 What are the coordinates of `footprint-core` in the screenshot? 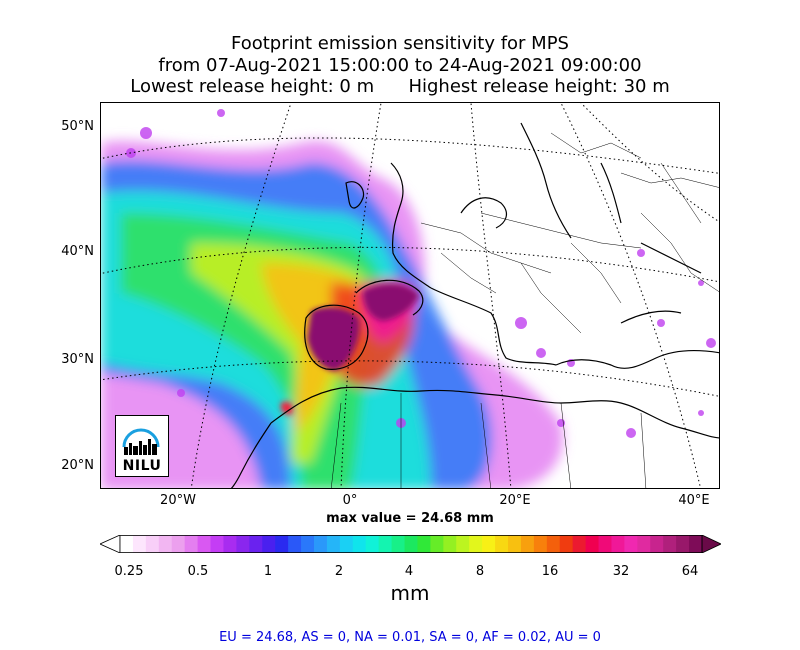 It's located at (349, 349).